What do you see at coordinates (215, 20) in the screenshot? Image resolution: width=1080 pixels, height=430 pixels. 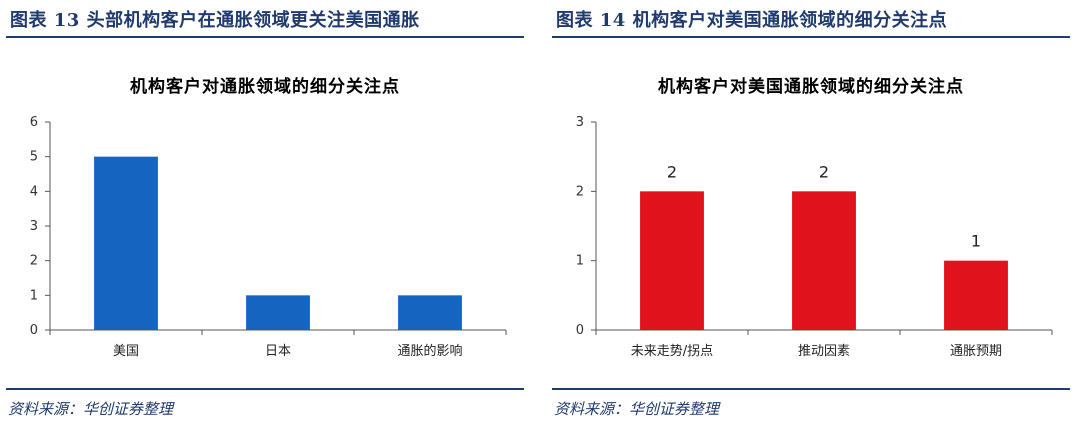 I see `figure-title: 图表 13 头部机构客户在通胀领域更关注美国通胀` at bounding box center [215, 20].